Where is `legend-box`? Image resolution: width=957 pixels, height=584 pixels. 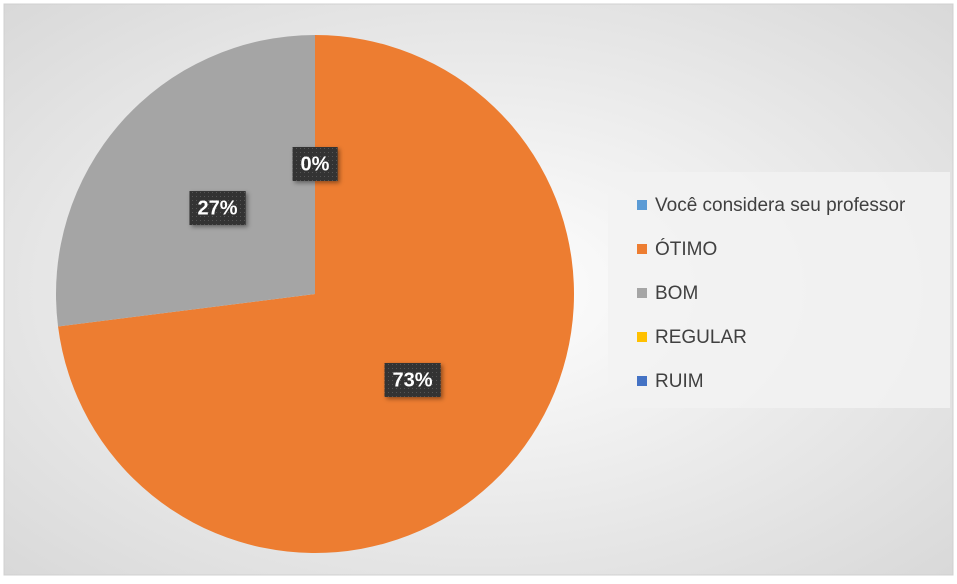
legend-box is located at coordinates (779, 290).